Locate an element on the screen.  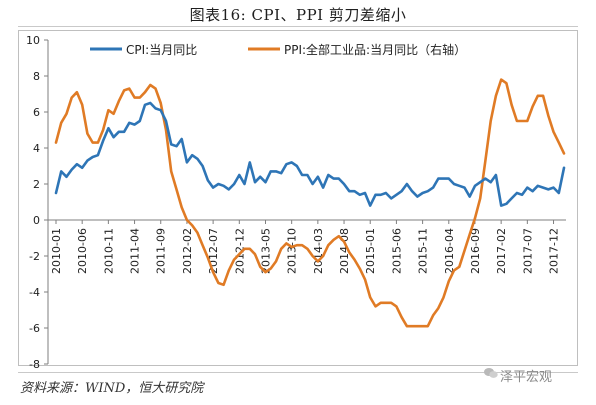
x-tick-label: 2016-09 is located at coordinates (475, 251).